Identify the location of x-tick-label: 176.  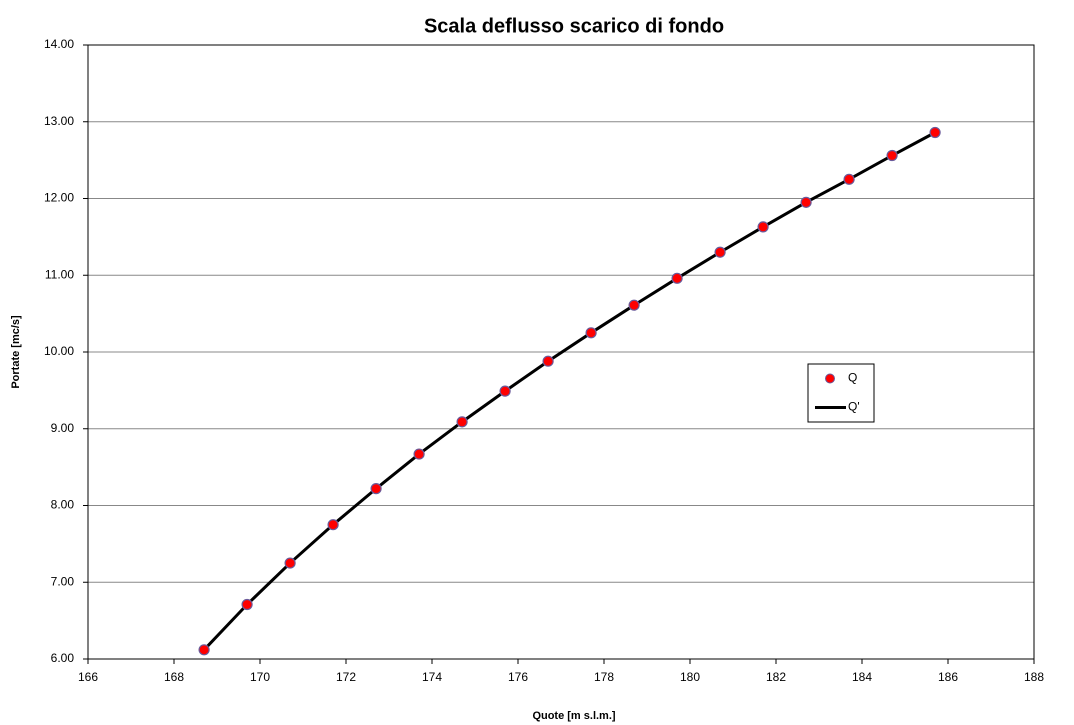
(518, 677).